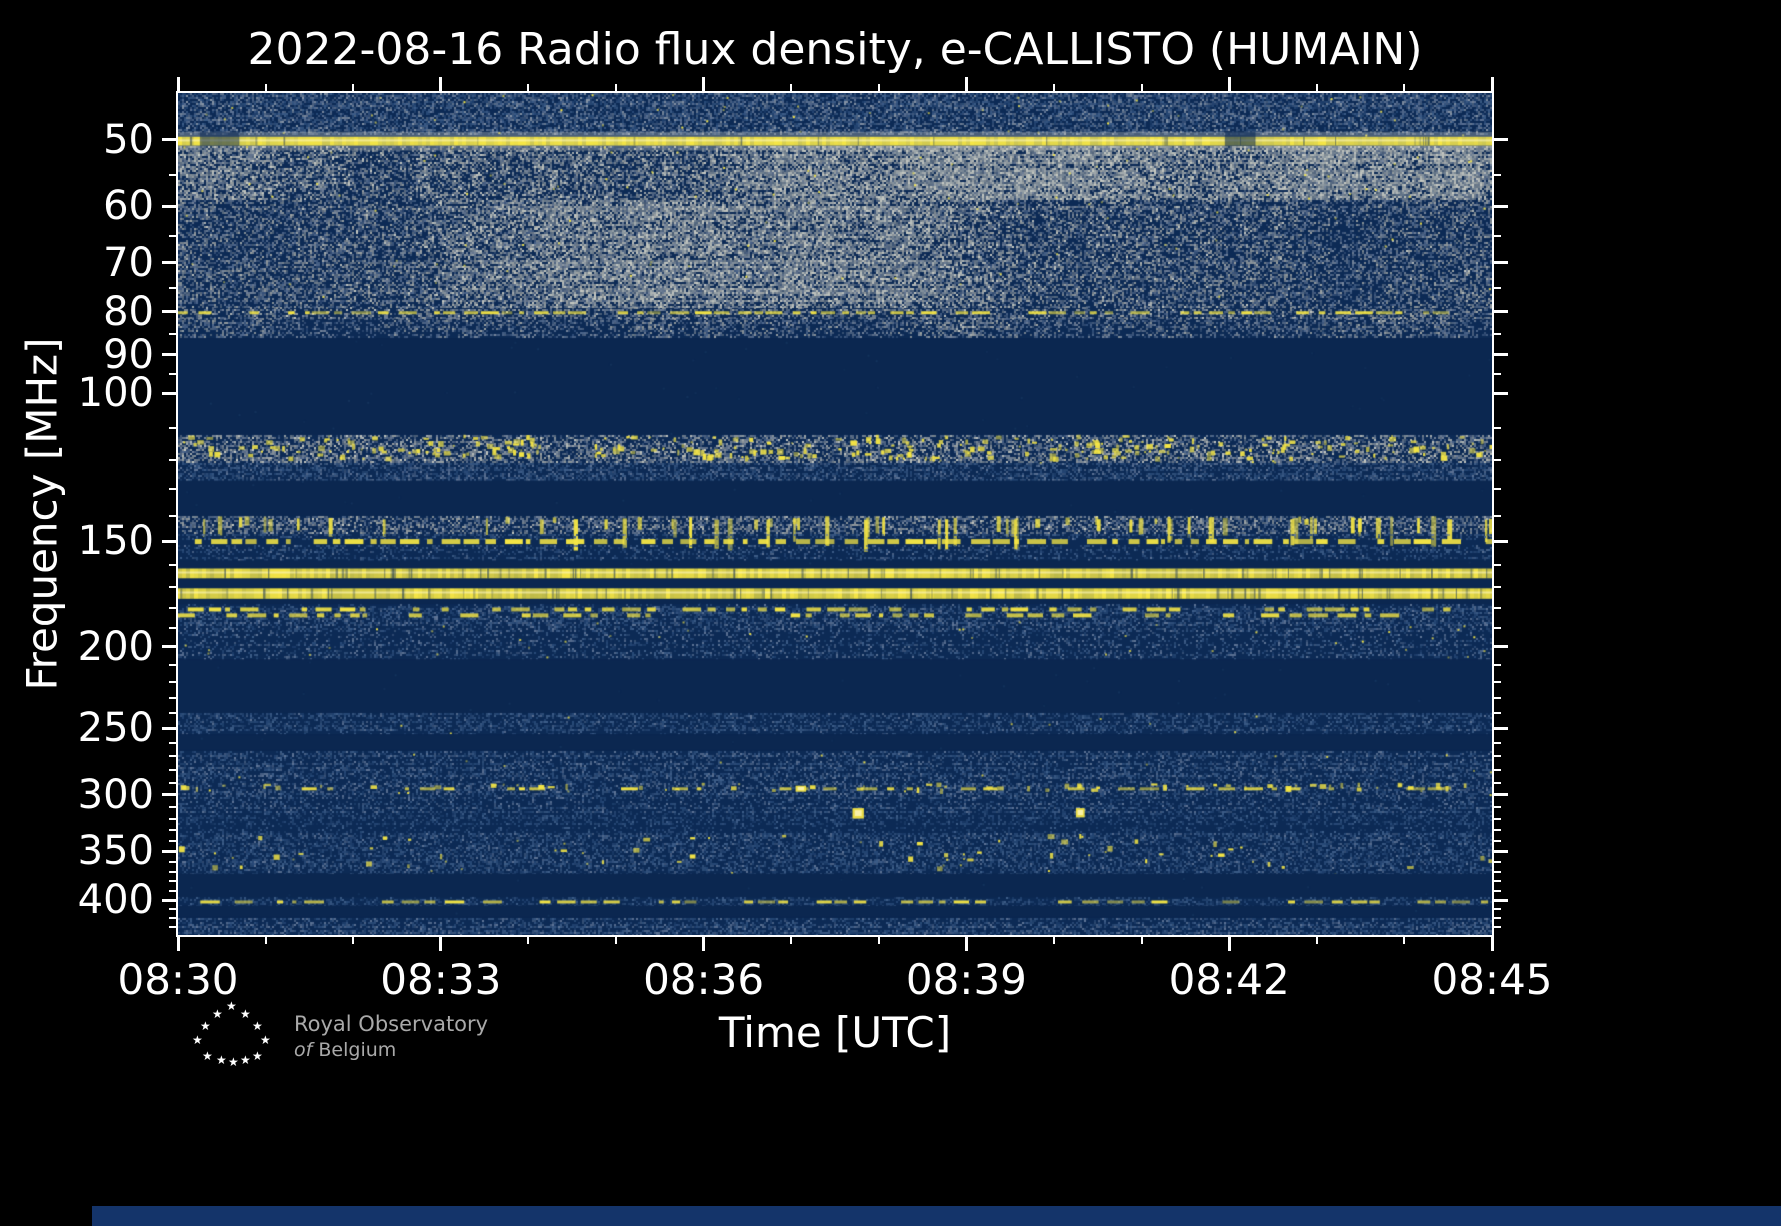  Describe the element at coordinates (303, 1050) in the screenshot. I see `rob-logo-line2-of: of` at that location.